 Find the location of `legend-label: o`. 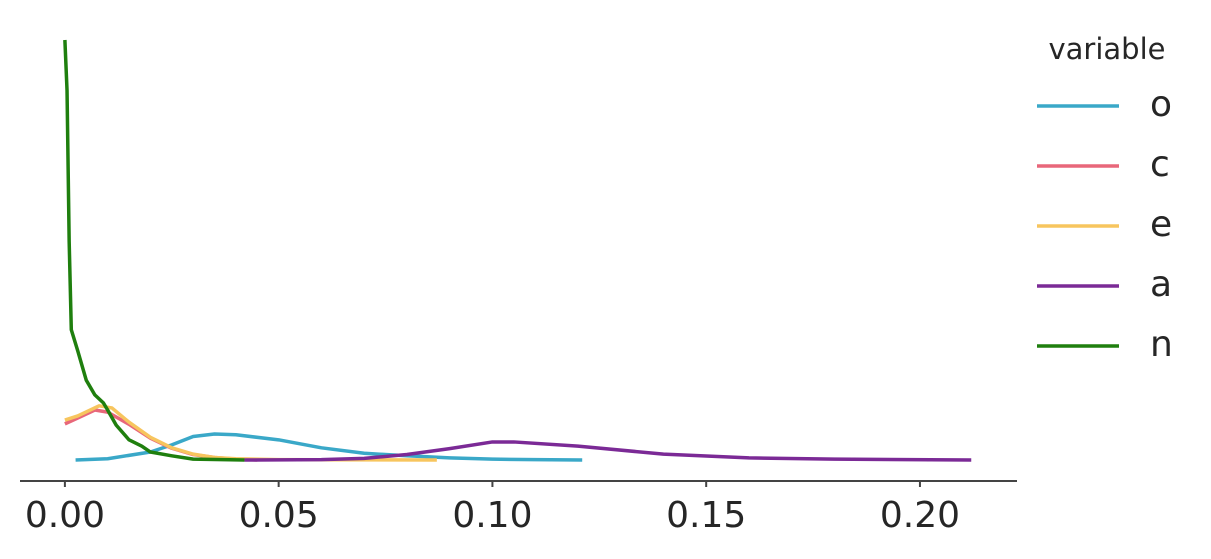

legend-label: o is located at coordinates (1161, 104).